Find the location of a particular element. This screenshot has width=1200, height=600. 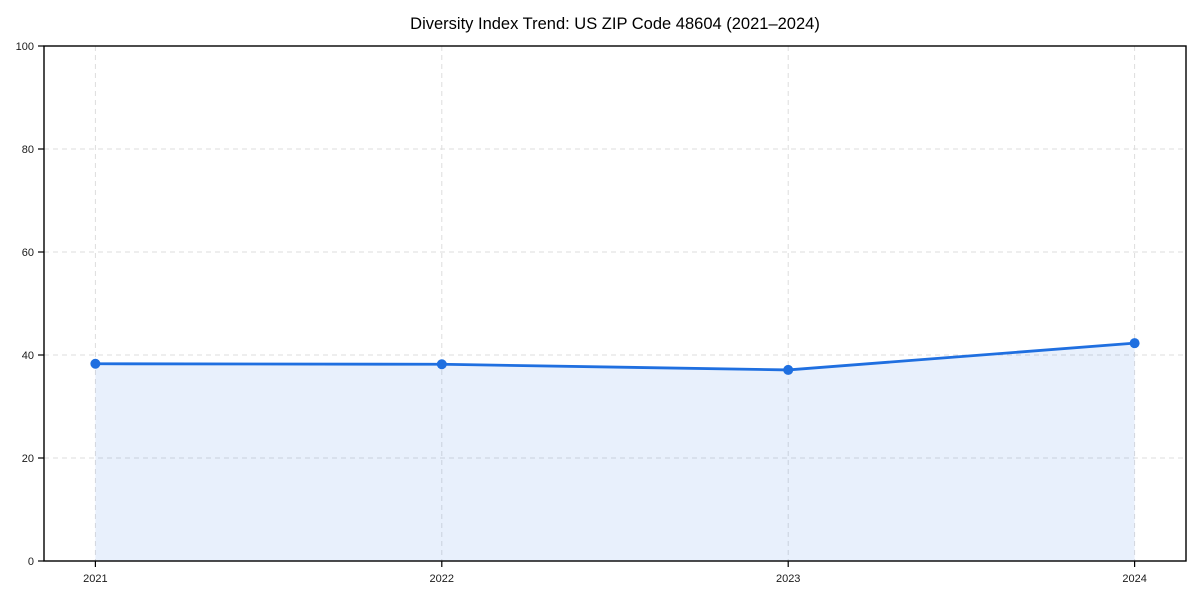

x-tick-label: 2023 is located at coordinates (788, 579).